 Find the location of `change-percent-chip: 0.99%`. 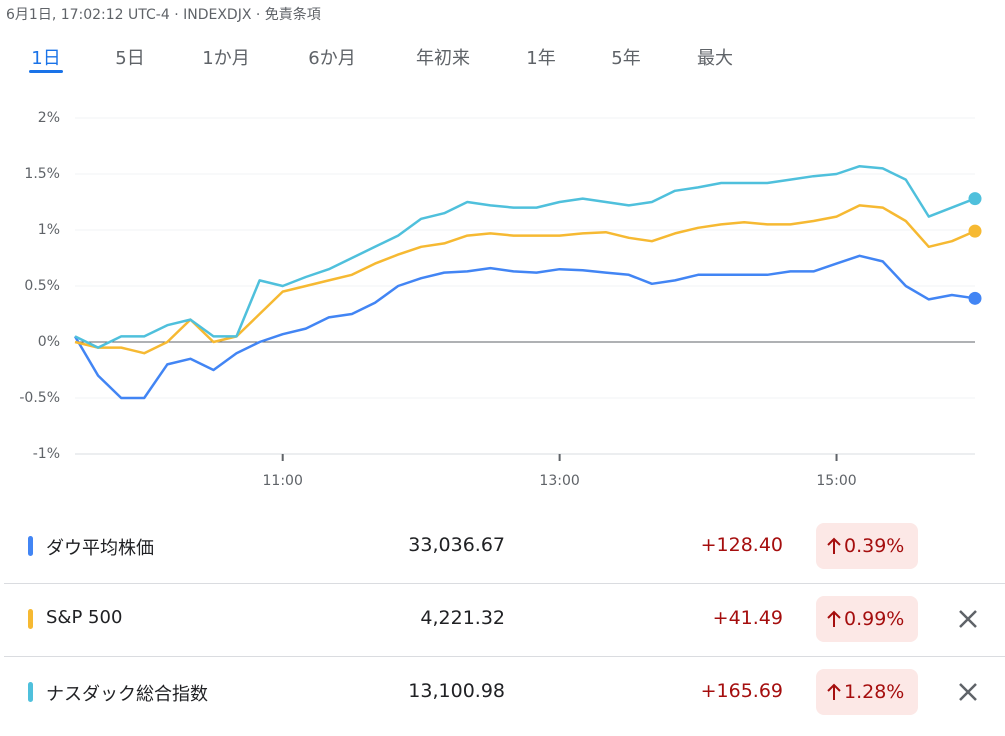

change-percent-chip: 0.99% is located at coordinates (867, 619).